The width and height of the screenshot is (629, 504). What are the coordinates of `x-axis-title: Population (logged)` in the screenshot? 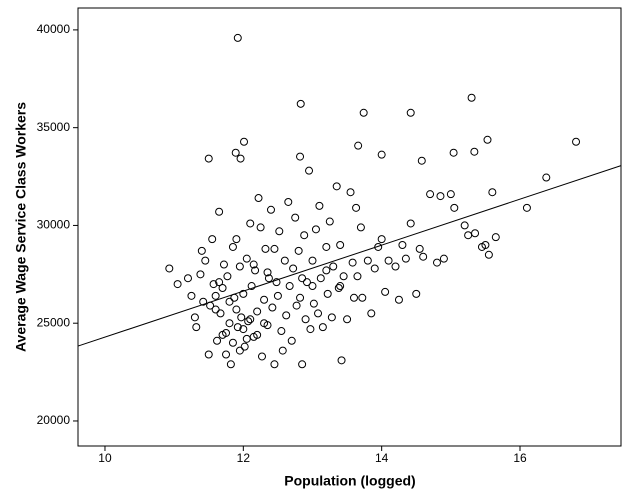 It's located at (349, 481).